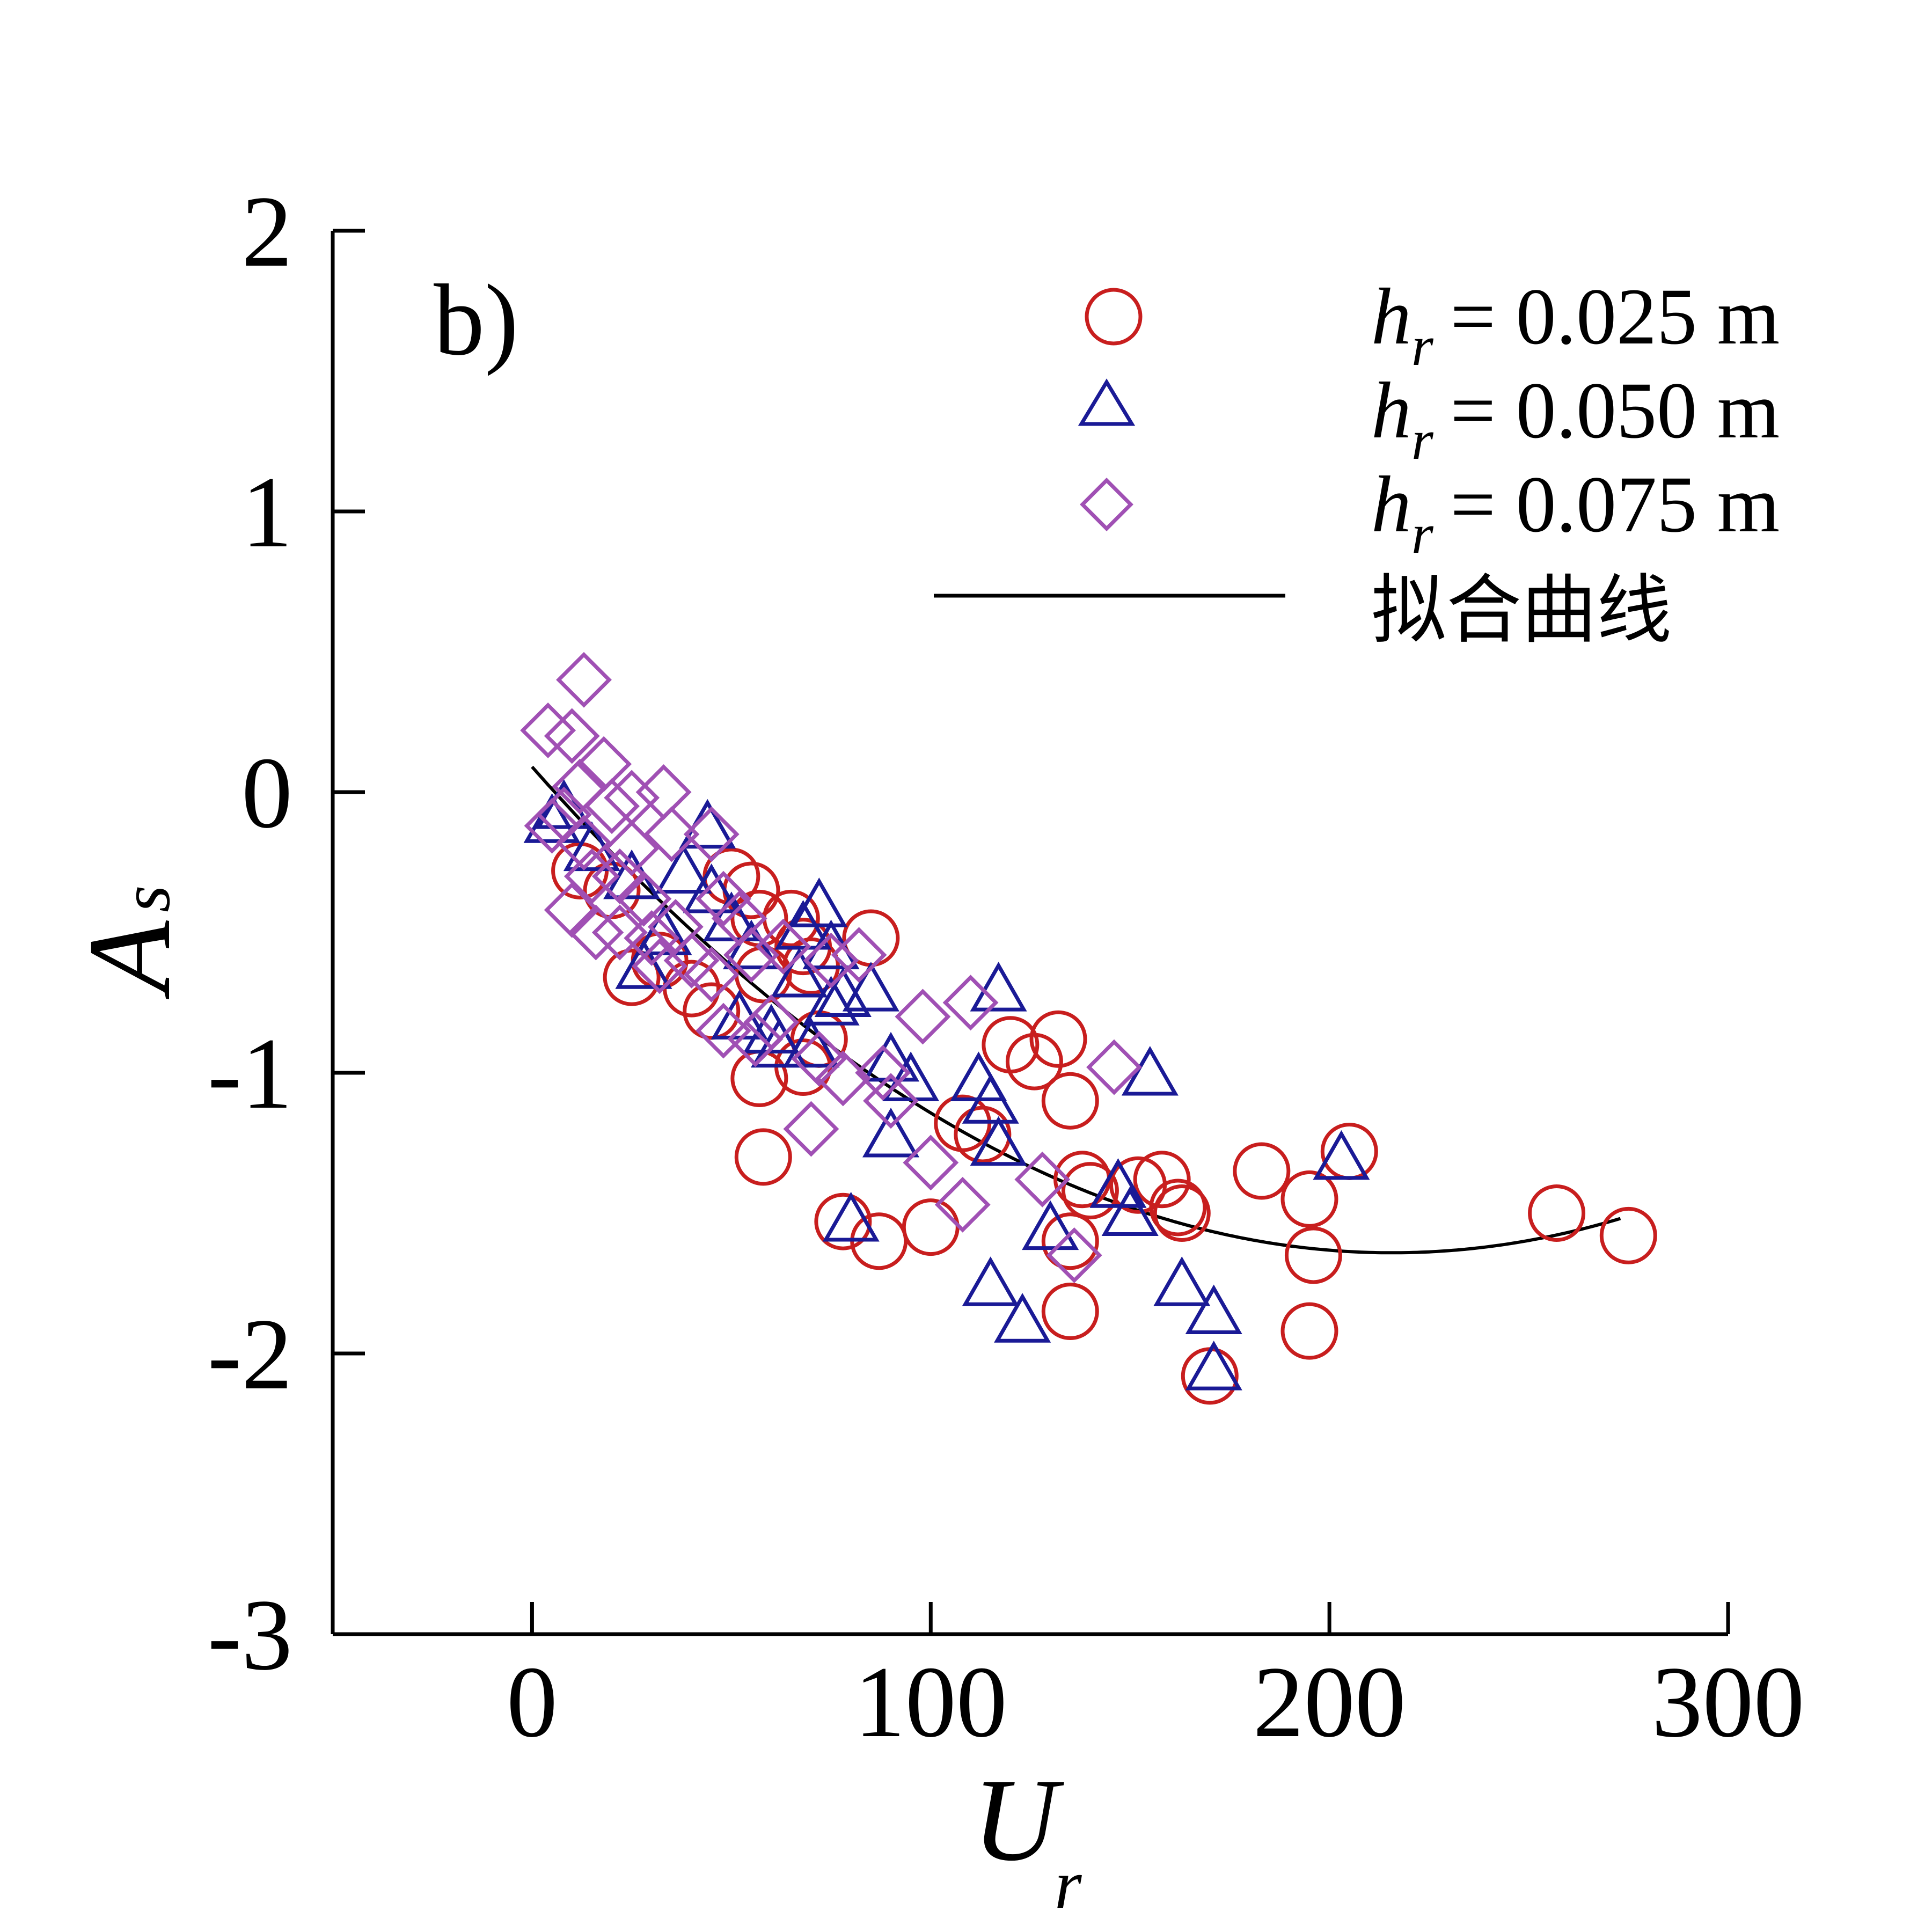 The height and width of the screenshot is (1932, 1932). What do you see at coordinates (1068, 1884) in the screenshot?
I see `x-axis-title-subscript: r` at bounding box center [1068, 1884].